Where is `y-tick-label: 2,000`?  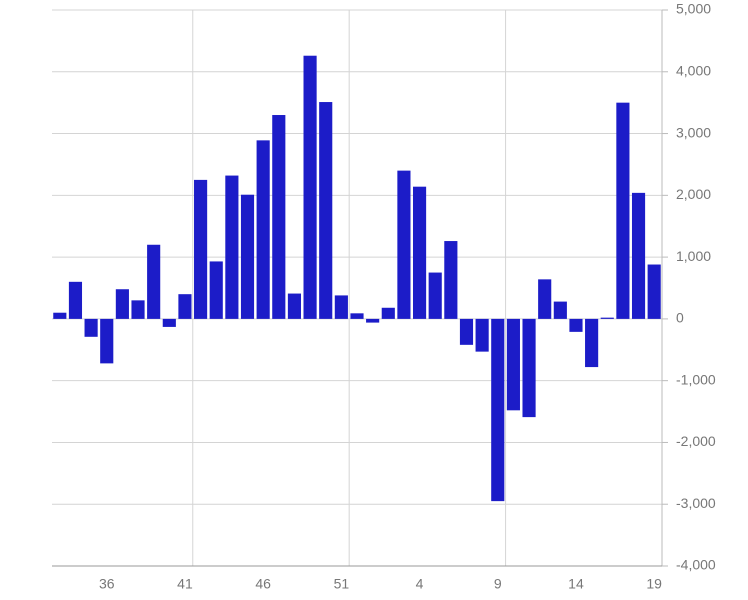 y-tick-label: 2,000 is located at coordinates (693, 194).